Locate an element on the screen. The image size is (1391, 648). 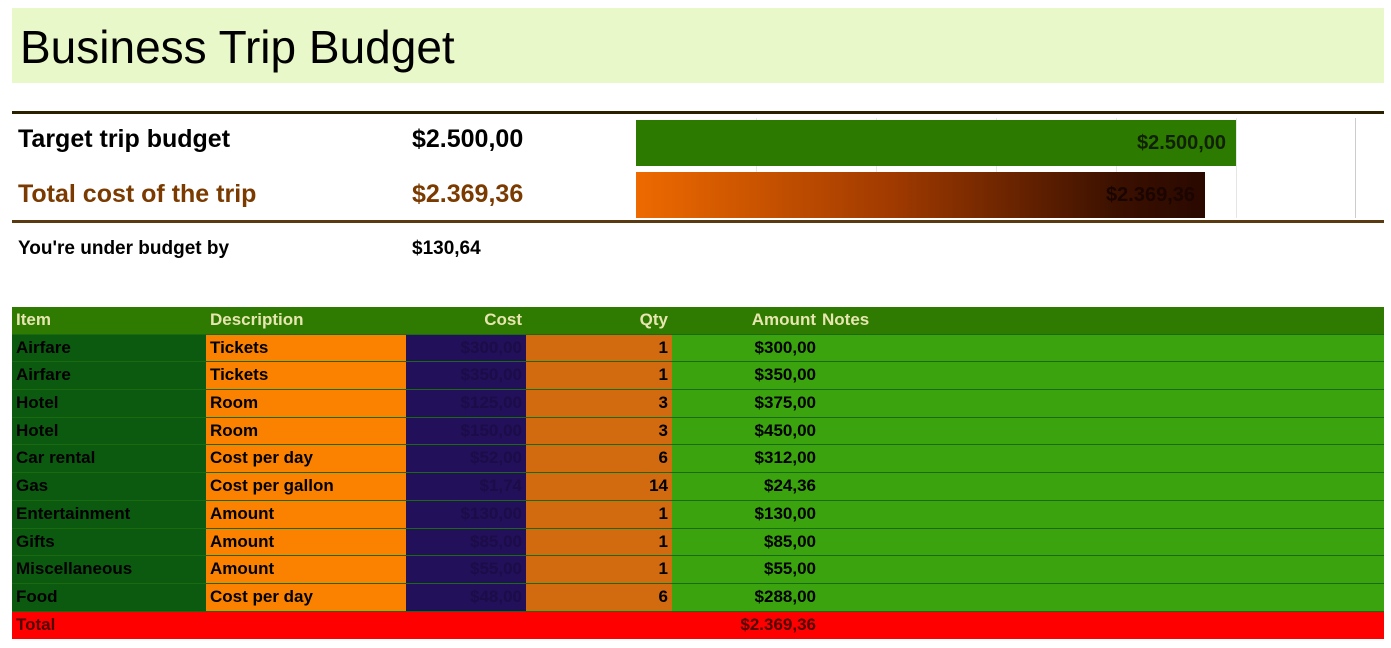
cell-amount: $288,00 is located at coordinates (745, 597).